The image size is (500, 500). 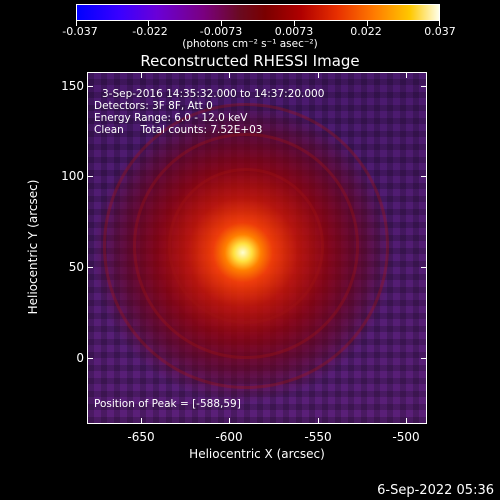 What do you see at coordinates (80, 31) in the screenshot?
I see `colorbar-tick-label: -0.037` at bounding box center [80, 31].